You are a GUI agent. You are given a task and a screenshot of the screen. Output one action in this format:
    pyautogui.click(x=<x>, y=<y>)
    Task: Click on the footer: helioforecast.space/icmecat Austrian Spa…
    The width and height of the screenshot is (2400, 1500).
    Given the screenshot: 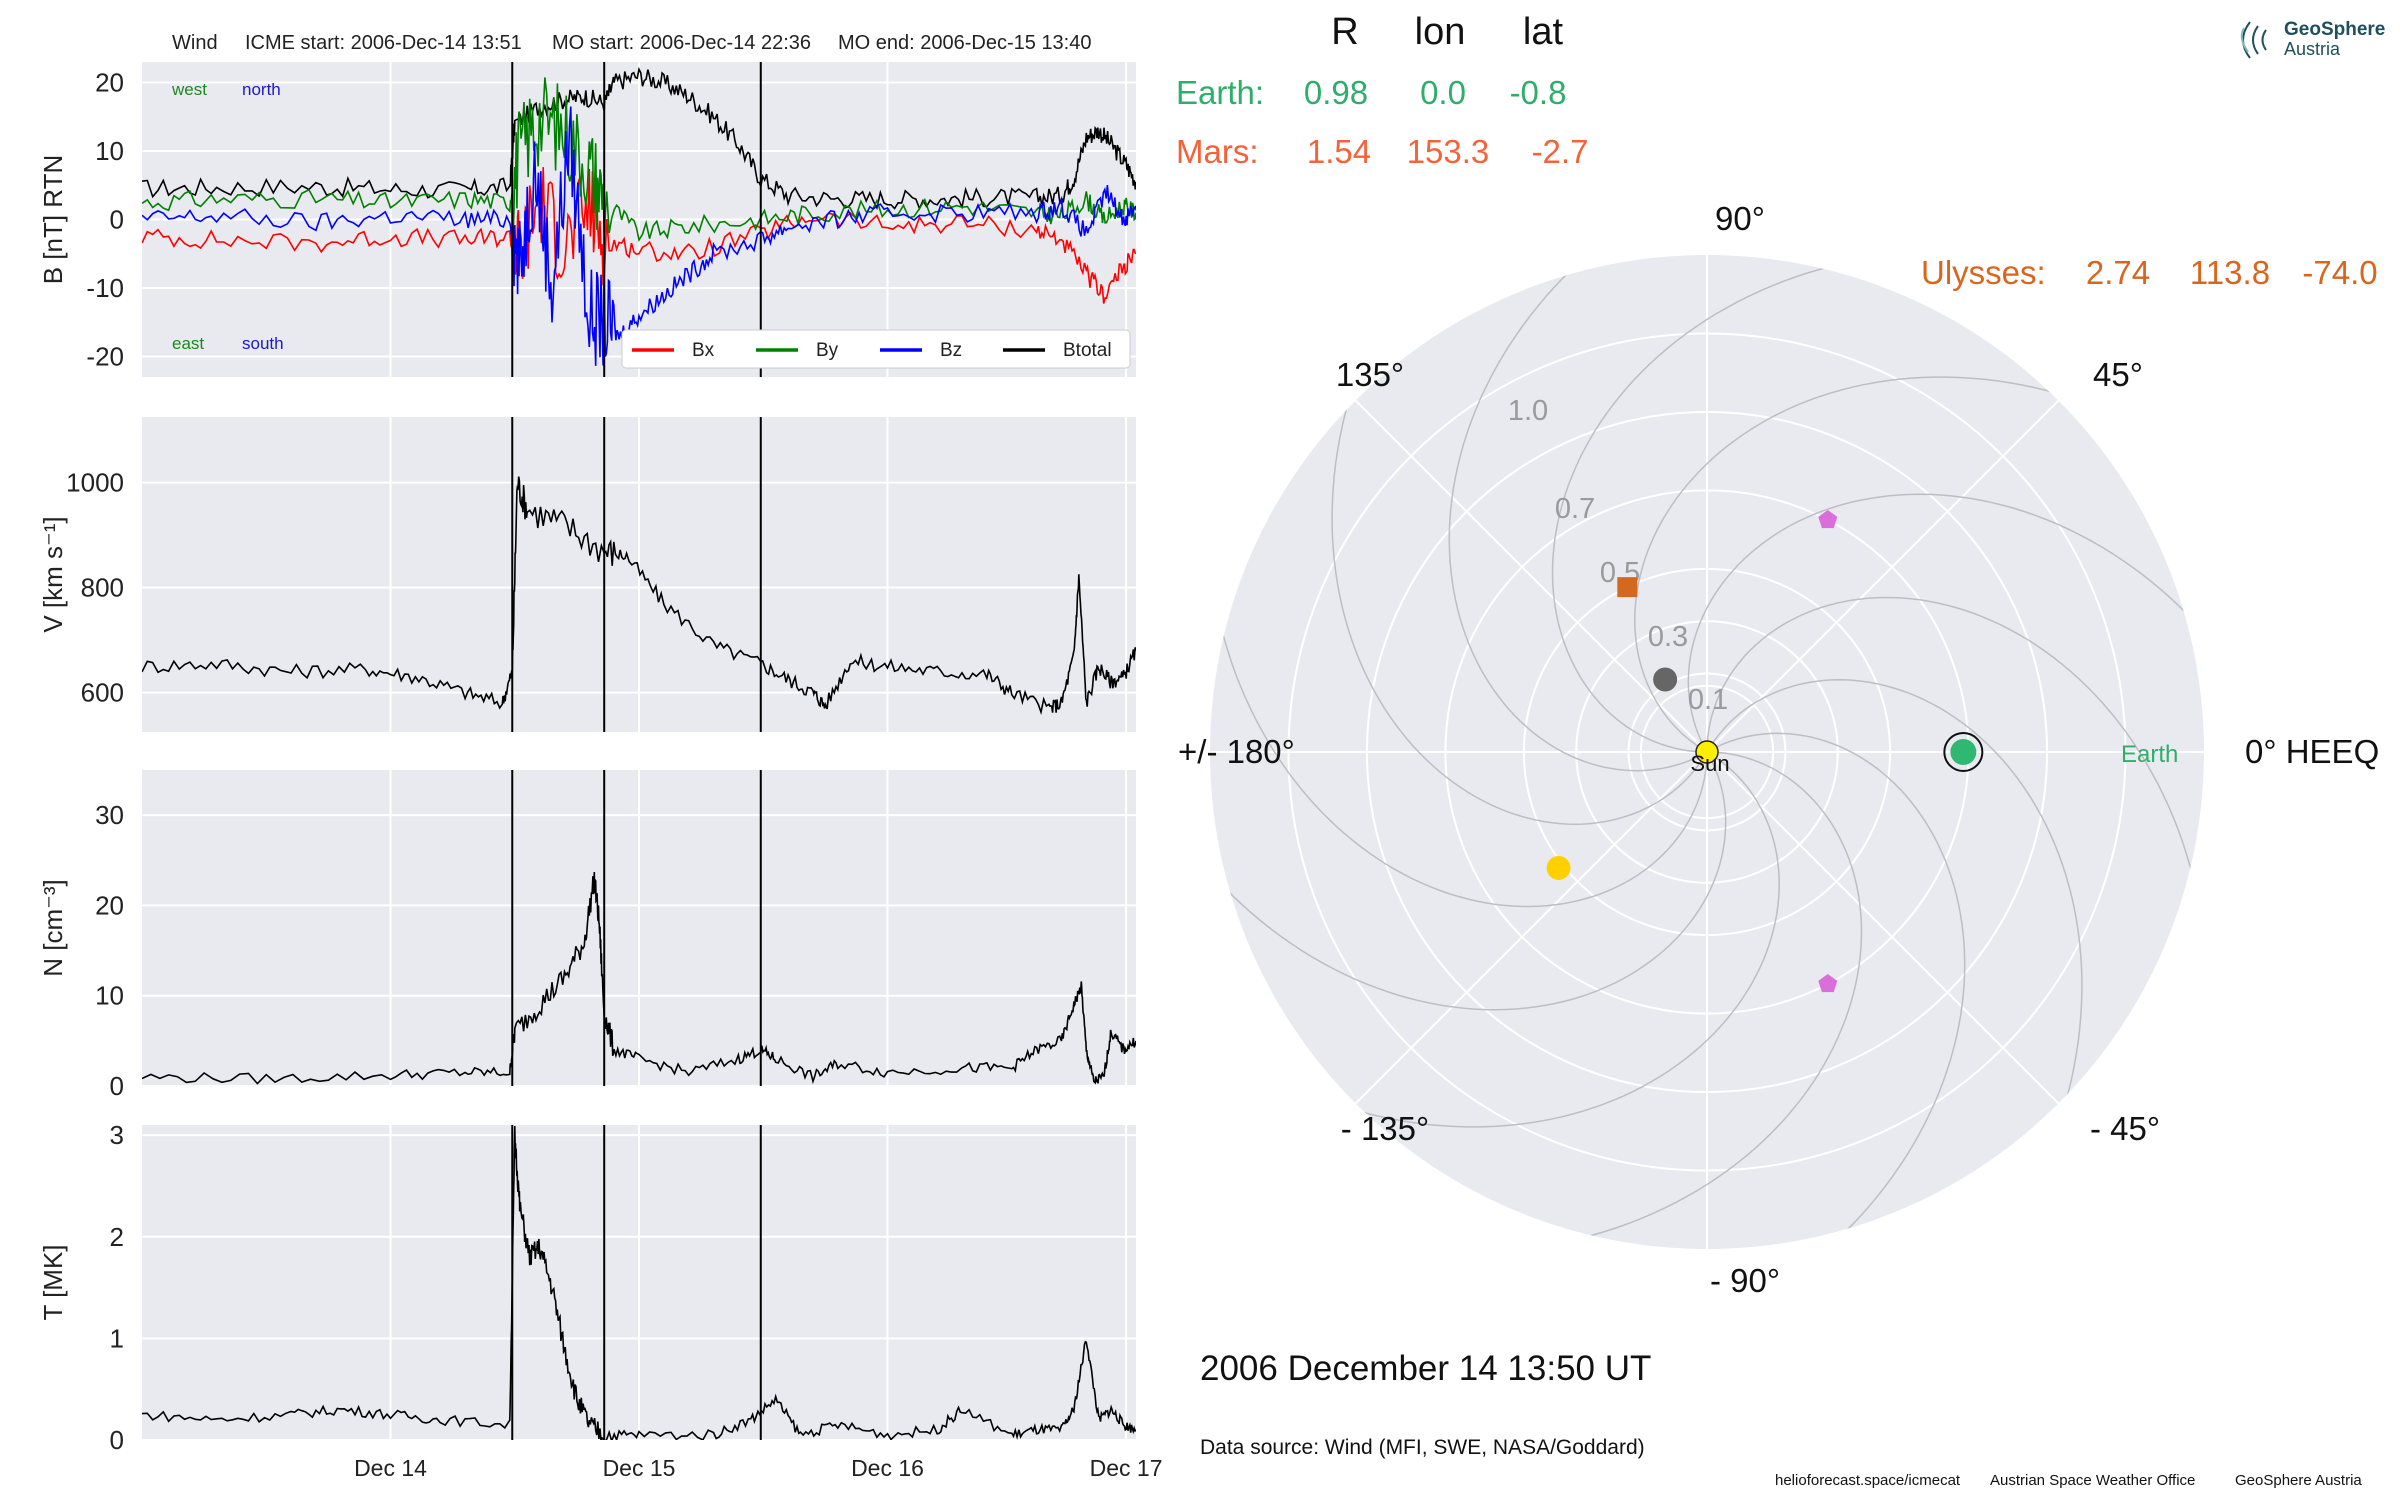 What is the action you would take?
    pyautogui.click(x=2068, y=1480)
    